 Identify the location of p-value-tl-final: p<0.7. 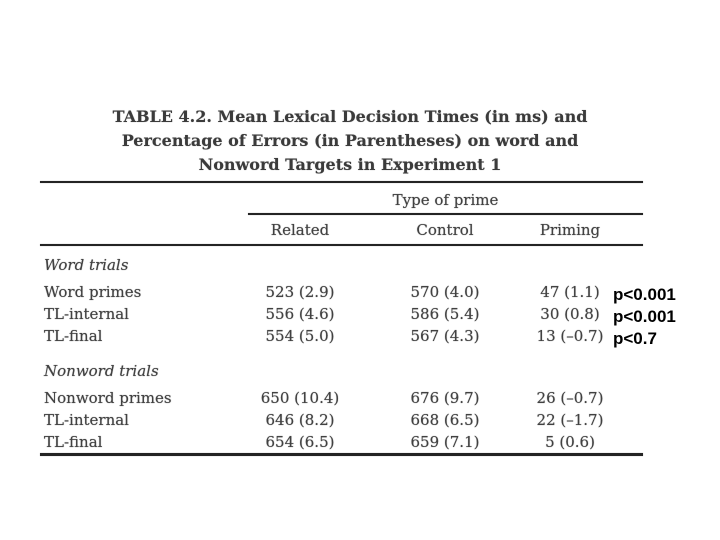
(635, 338).